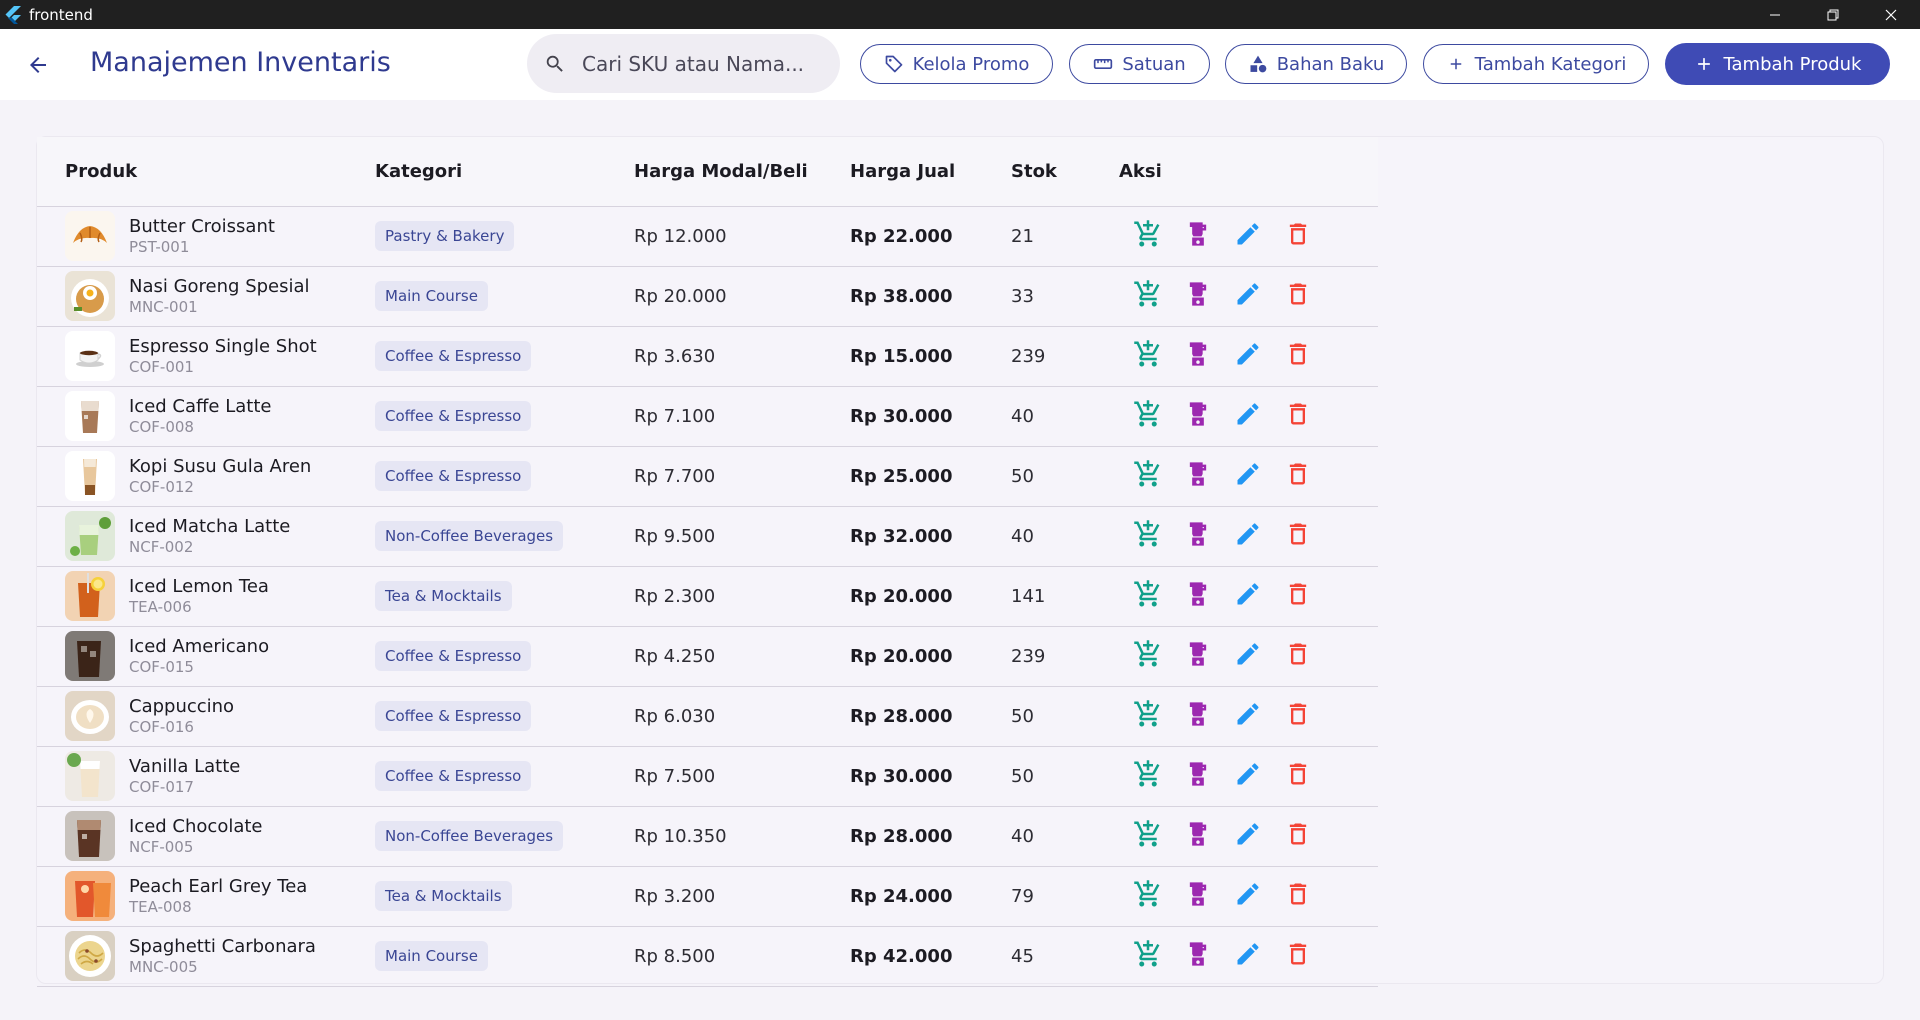 Image resolution: width=1920 pixels, height=1020 pixels. Describe the element at coordinates (161, 727) in the screenshot. I see `product-sku: COF-016` at that location.